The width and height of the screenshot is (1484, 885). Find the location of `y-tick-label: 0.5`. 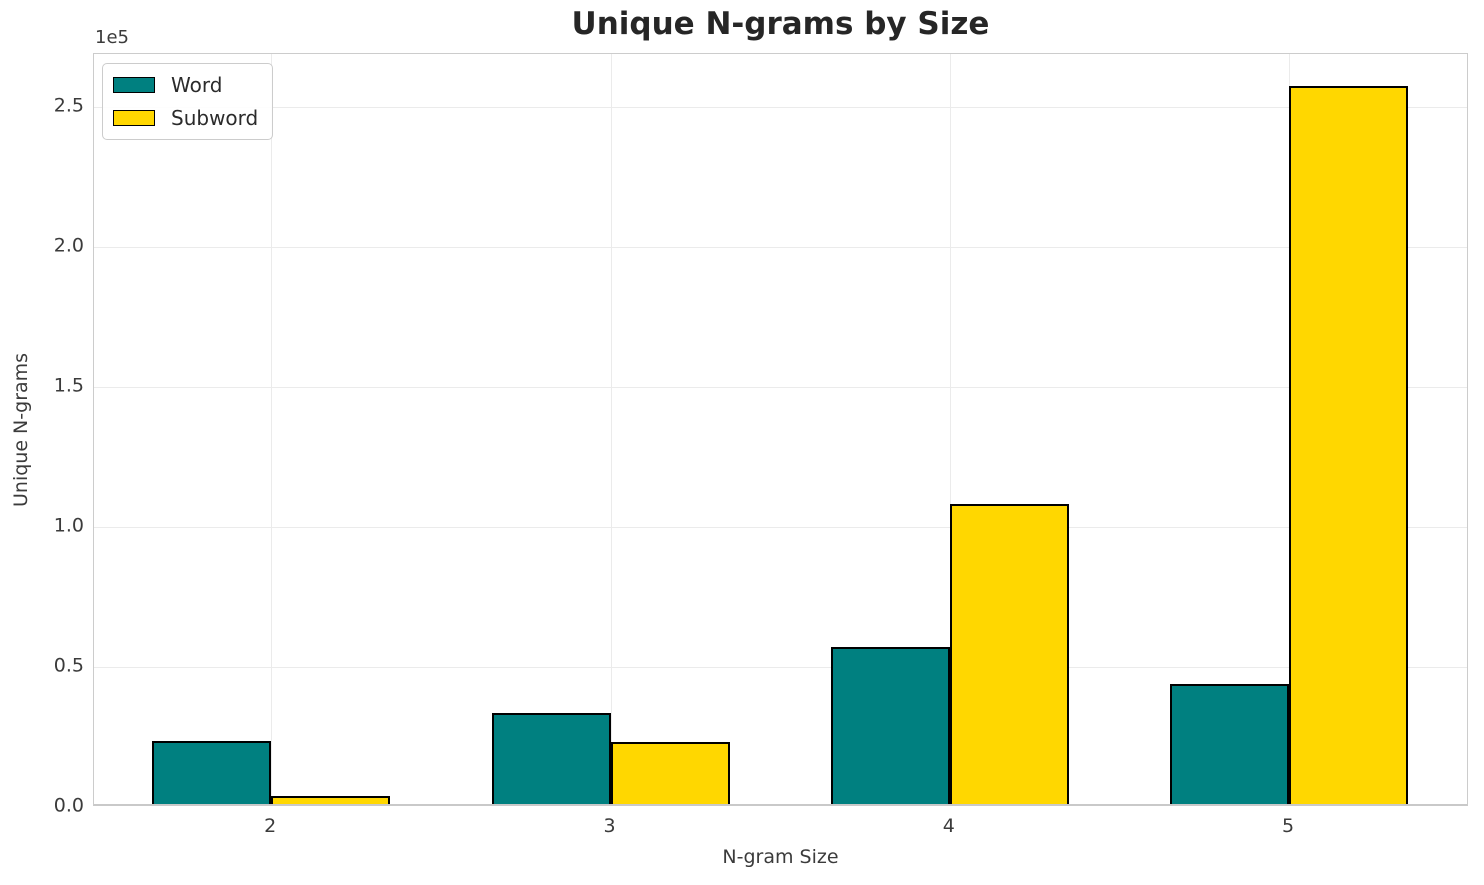

y-tick-label: 0.5 is located at coordinates (68, 665).